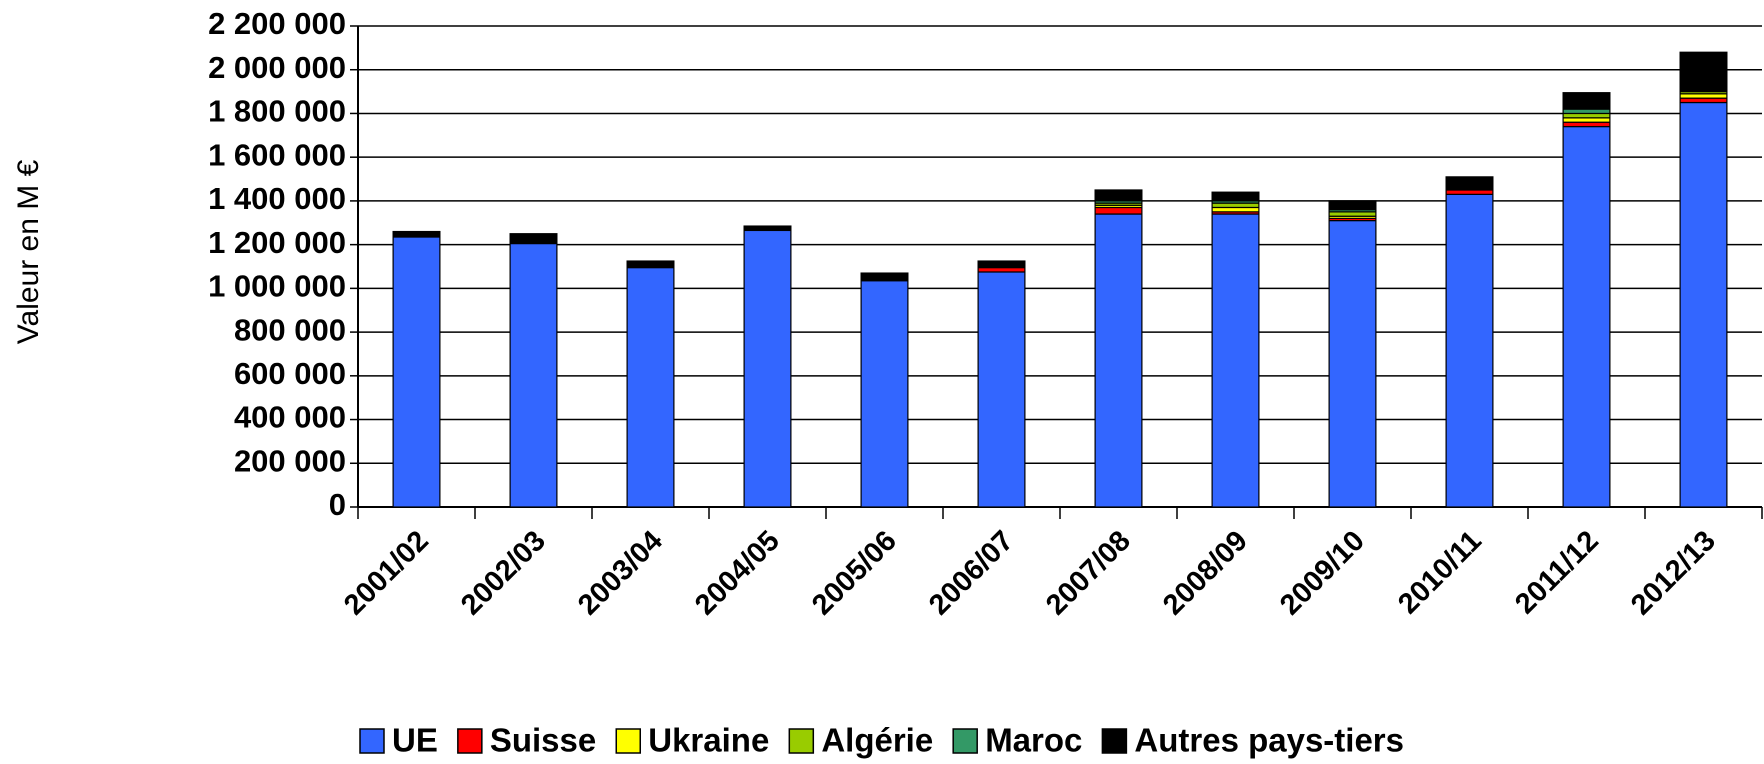  Describe the element at coordinates (290, 329) in the screenshot. I see `y-tick-label: 800 000` at that location.